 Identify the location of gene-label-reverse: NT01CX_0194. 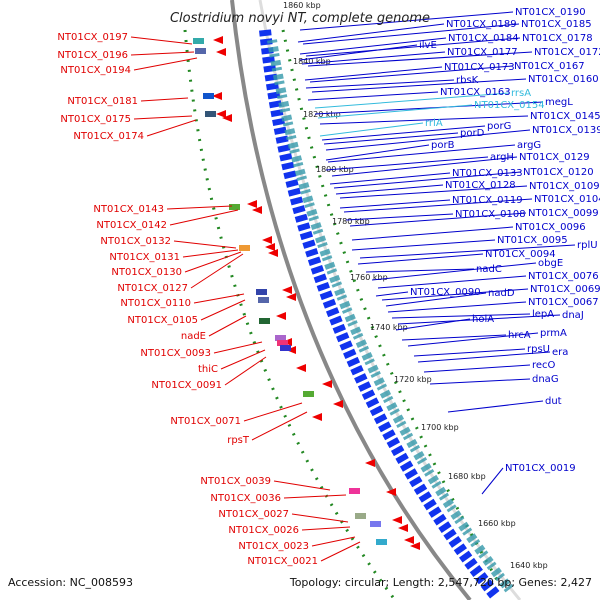
(95, 70).